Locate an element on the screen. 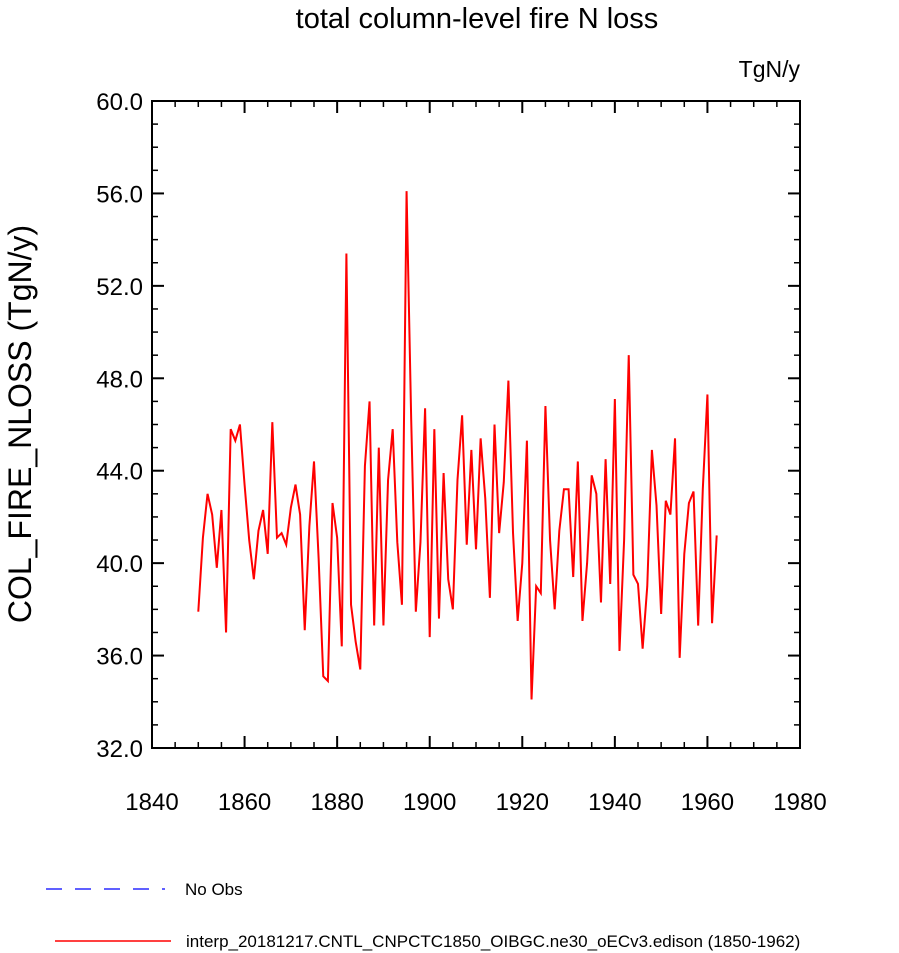  y-tick-label: 40.0 is located at coordinates (119, 564).